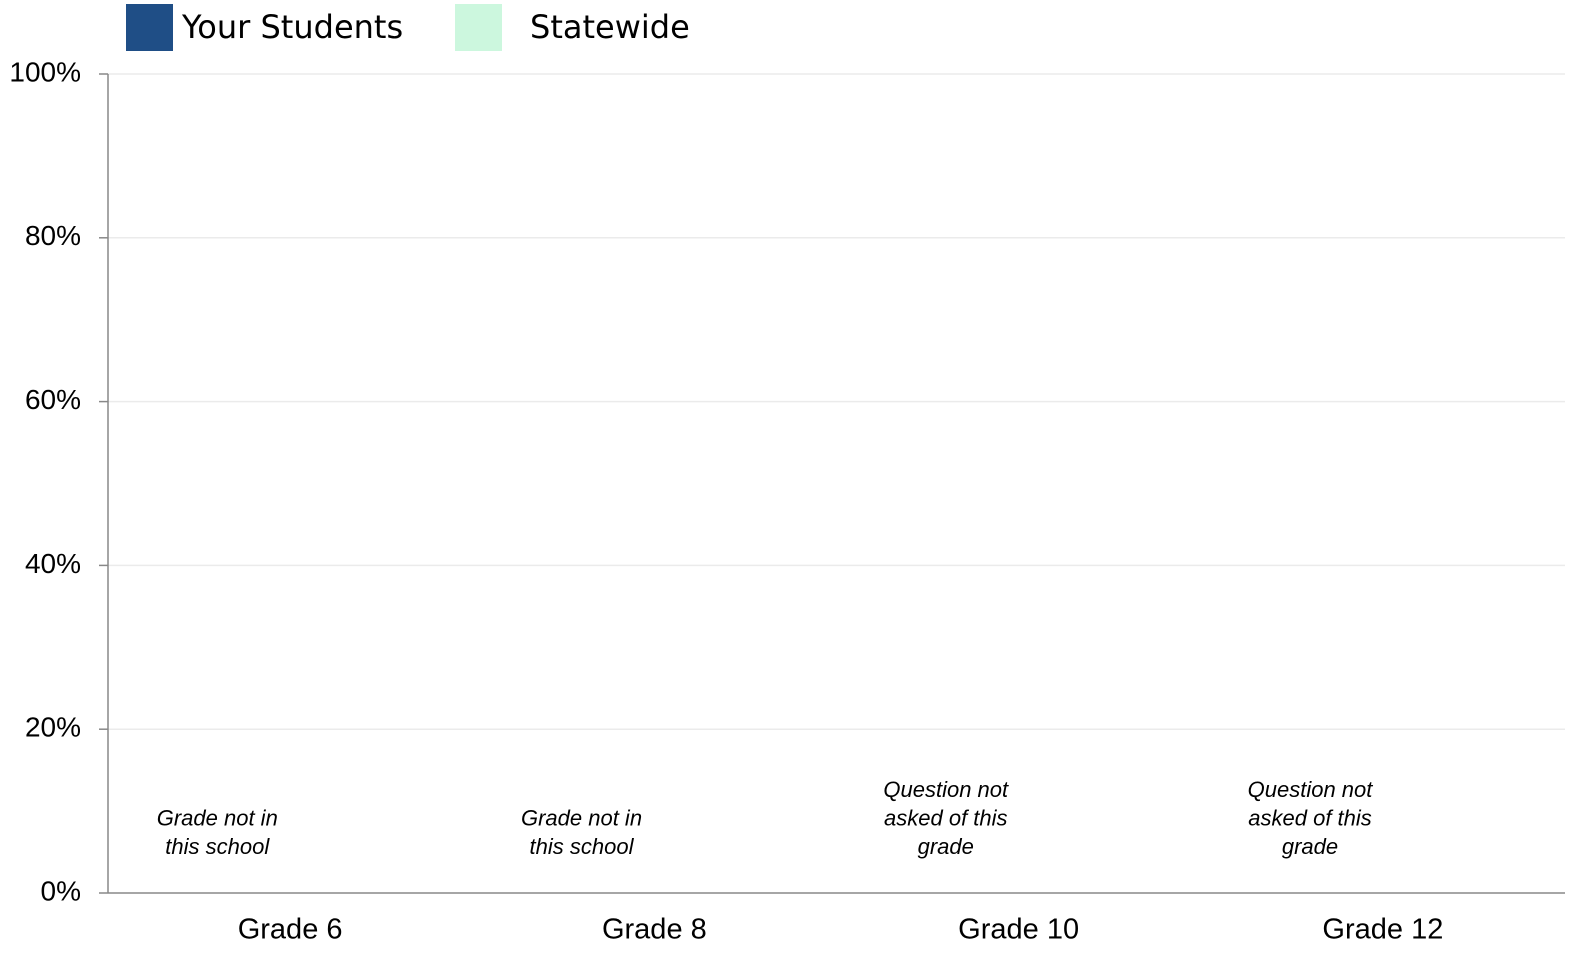  What do you see at coordinates (654, 930) in the screenshot?
I see `x-tick-label: Grade 8` at bounding box center [654, 930].